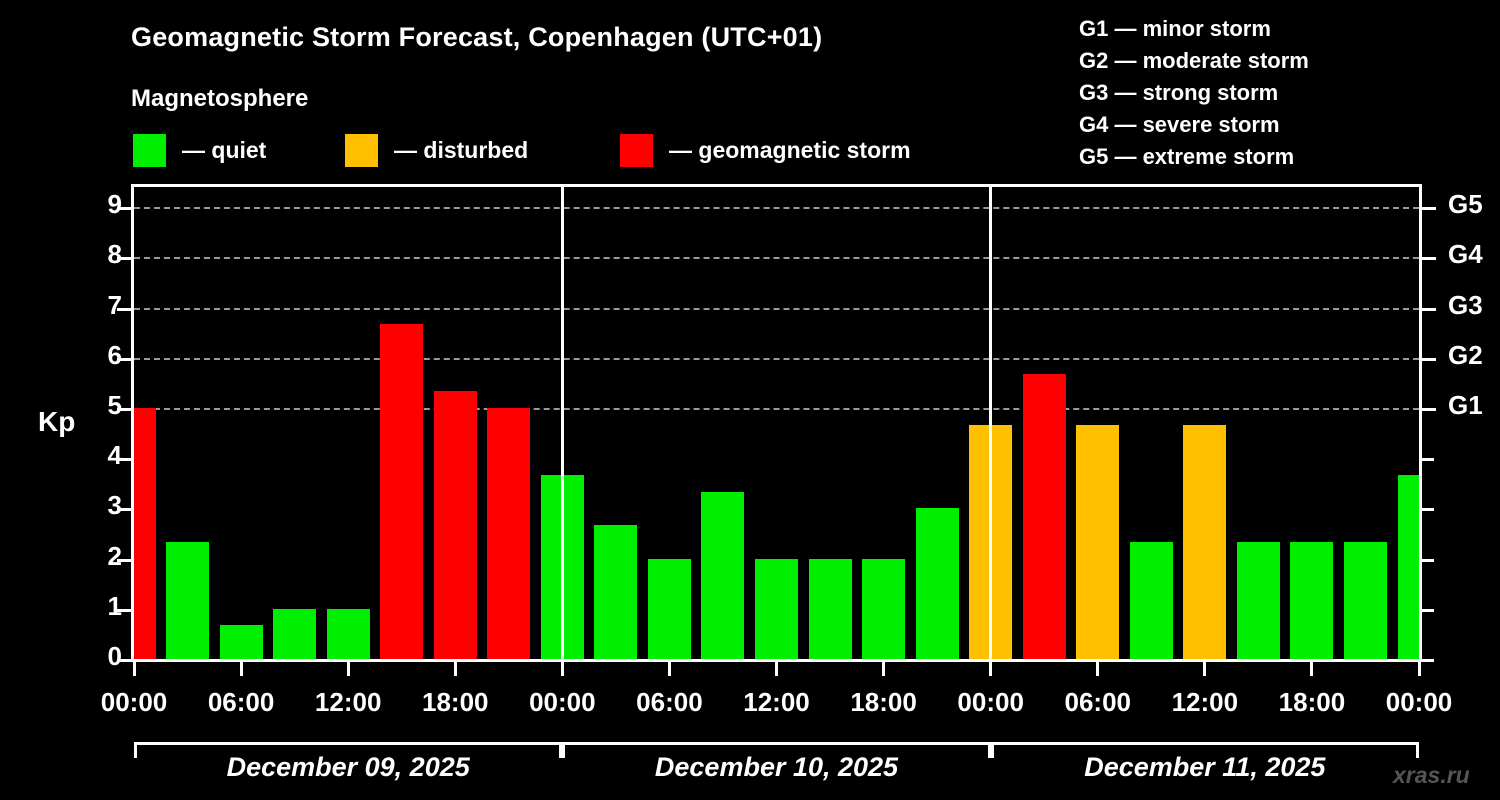 The height and width of the screenshot is (800, 1500). Describe the element at coordinates (149, 150) in the screenshot. I see `legend-swatch-quiet` at that location.